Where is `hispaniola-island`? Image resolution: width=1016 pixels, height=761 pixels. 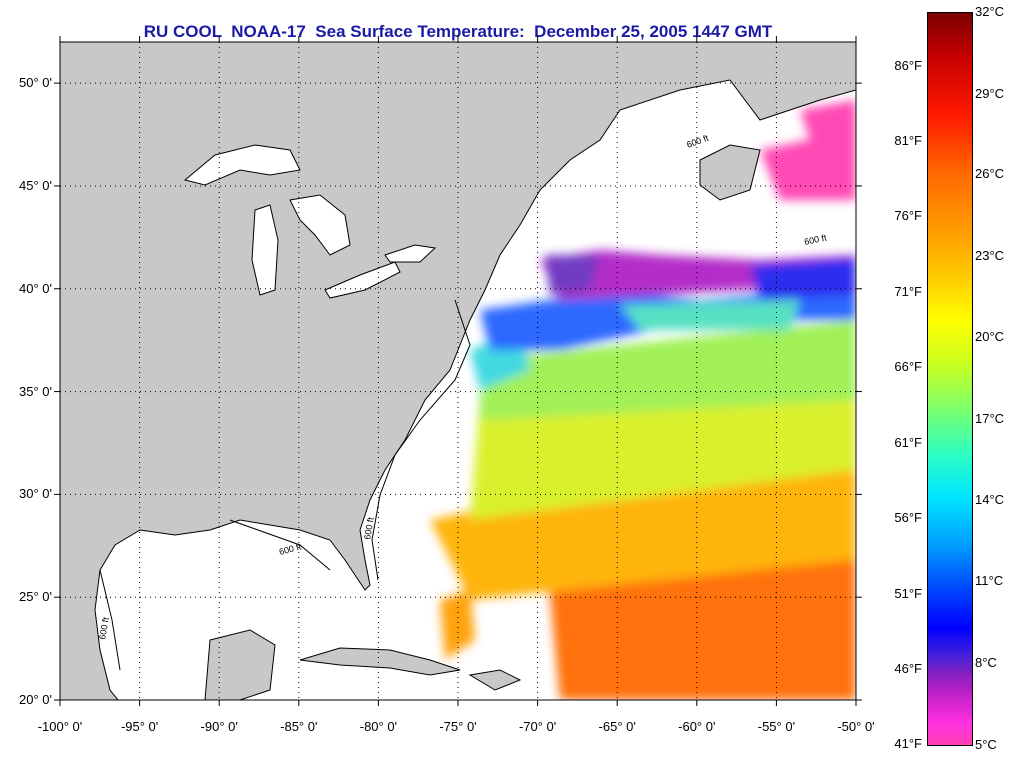
hispaniola-island is located at coordinates (495, 680).